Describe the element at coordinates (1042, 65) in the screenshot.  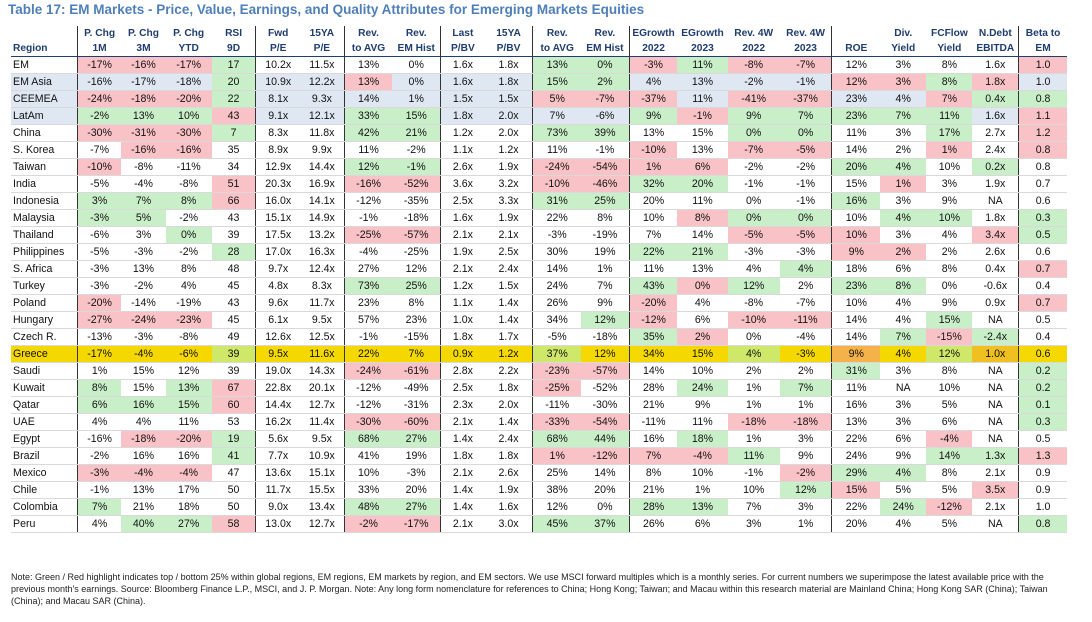
I see `table-cell: 1.0` at that location.